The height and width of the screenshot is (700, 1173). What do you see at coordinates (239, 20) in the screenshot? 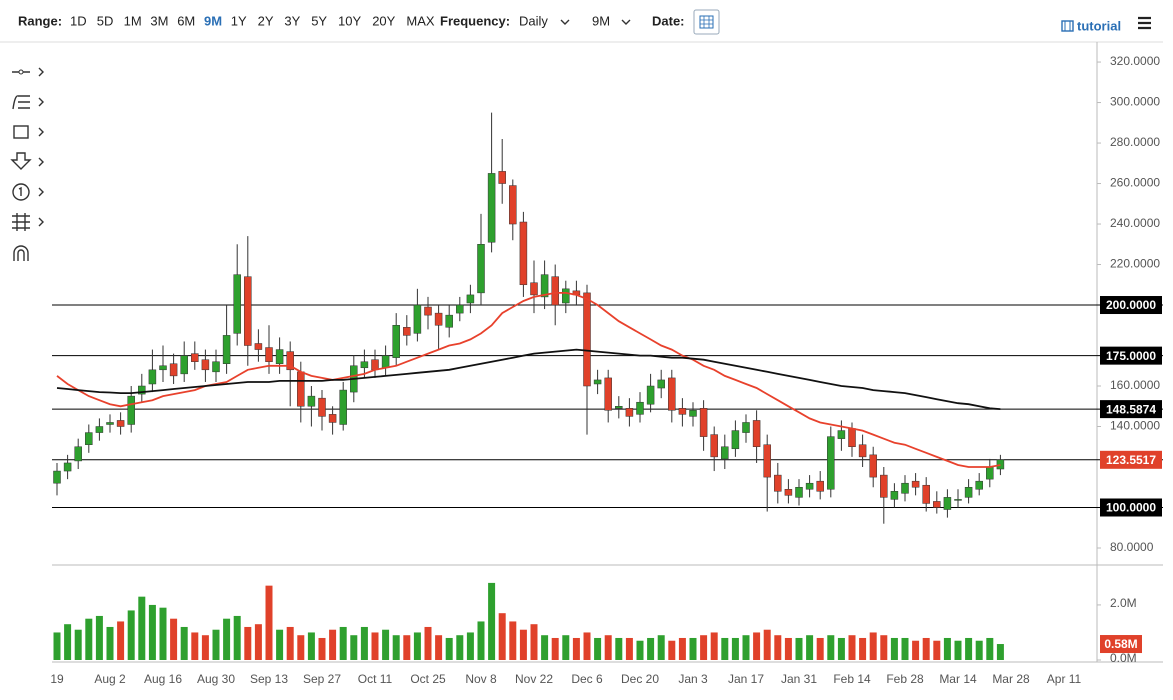
I see `range-button: 1Y` at bounding box center [239, 20].